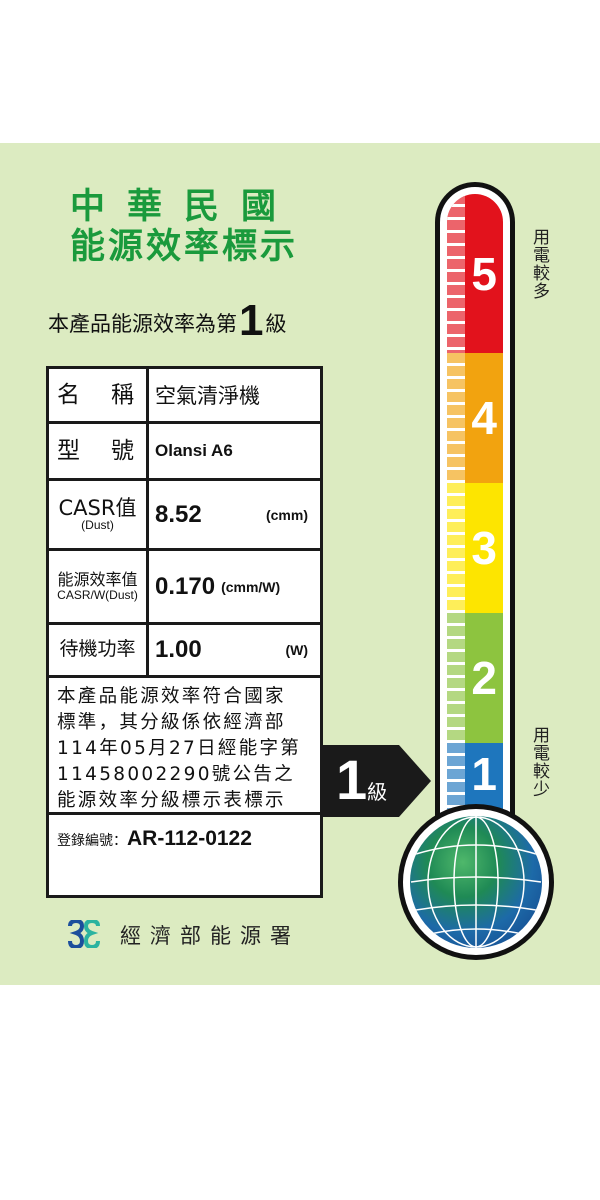  What do you see at coordinates (167, 320) in the screenshot?
I see `grade-statement: 本產品能源效率為第1級` at bounding box center [167, 320].